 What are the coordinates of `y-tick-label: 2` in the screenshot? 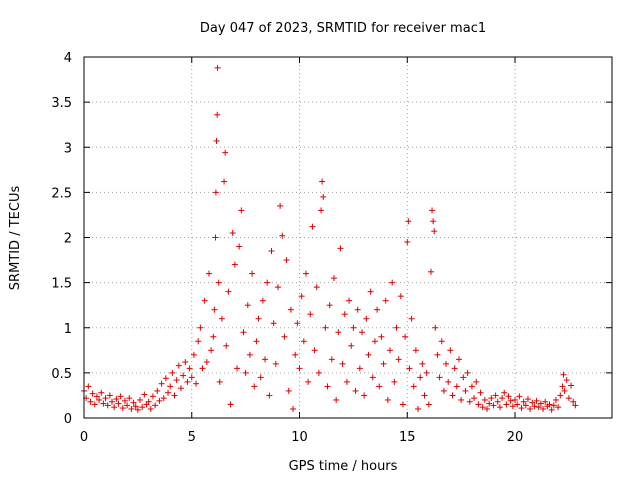 It's located at (68, 239).